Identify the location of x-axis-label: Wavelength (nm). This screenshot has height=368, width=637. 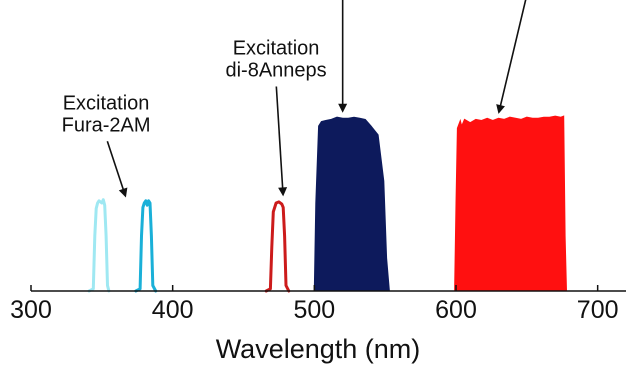
(318, 349).